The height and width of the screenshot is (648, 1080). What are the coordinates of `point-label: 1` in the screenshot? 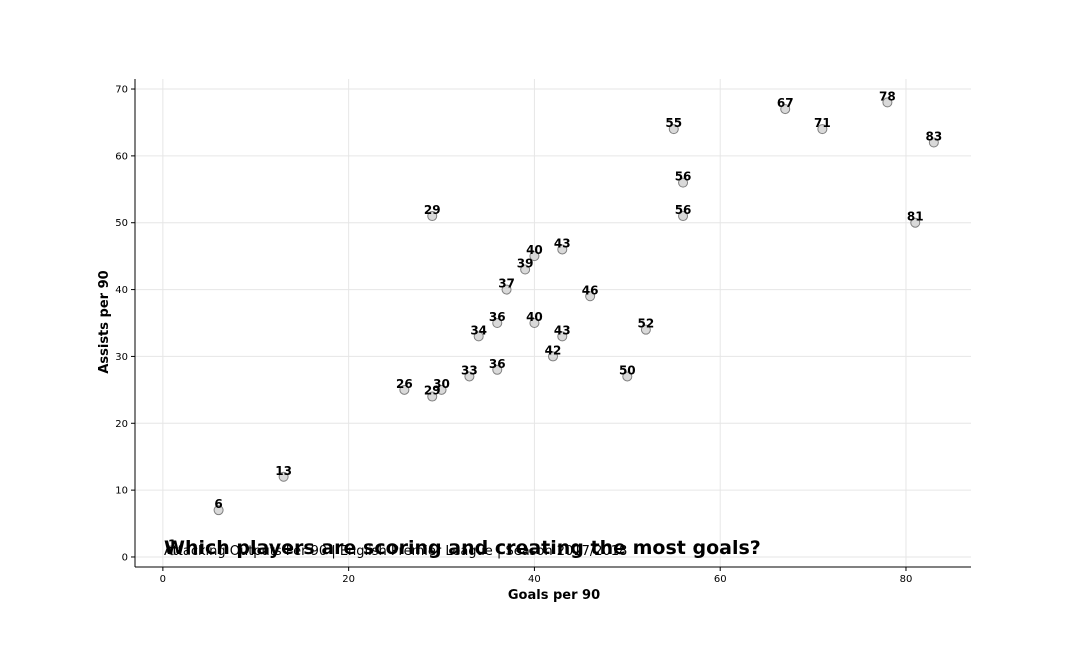 It's located at (172, 544).